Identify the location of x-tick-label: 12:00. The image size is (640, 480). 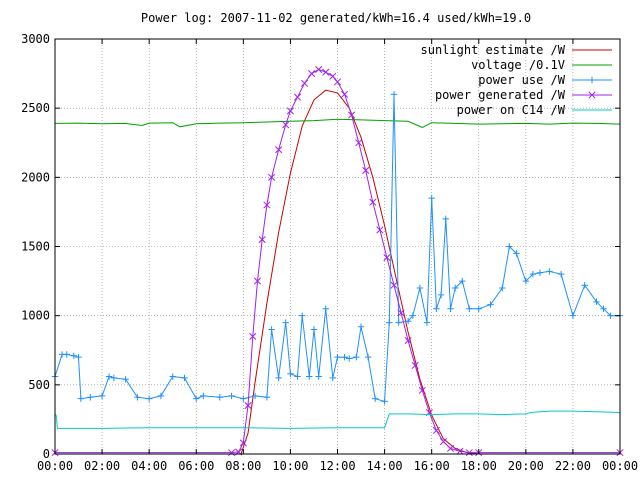
(337, 466).